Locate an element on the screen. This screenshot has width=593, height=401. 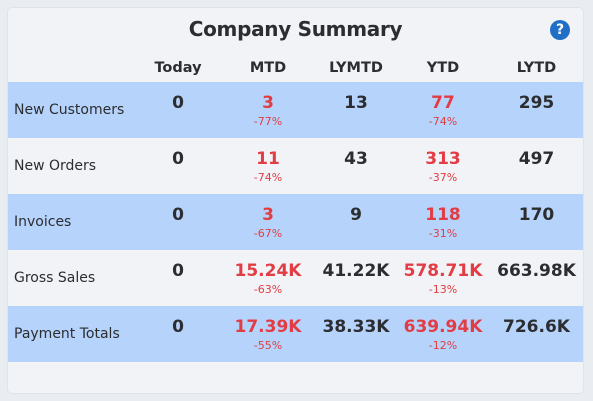
lymtd-cell: 43 is located at coordinates (356, 166).